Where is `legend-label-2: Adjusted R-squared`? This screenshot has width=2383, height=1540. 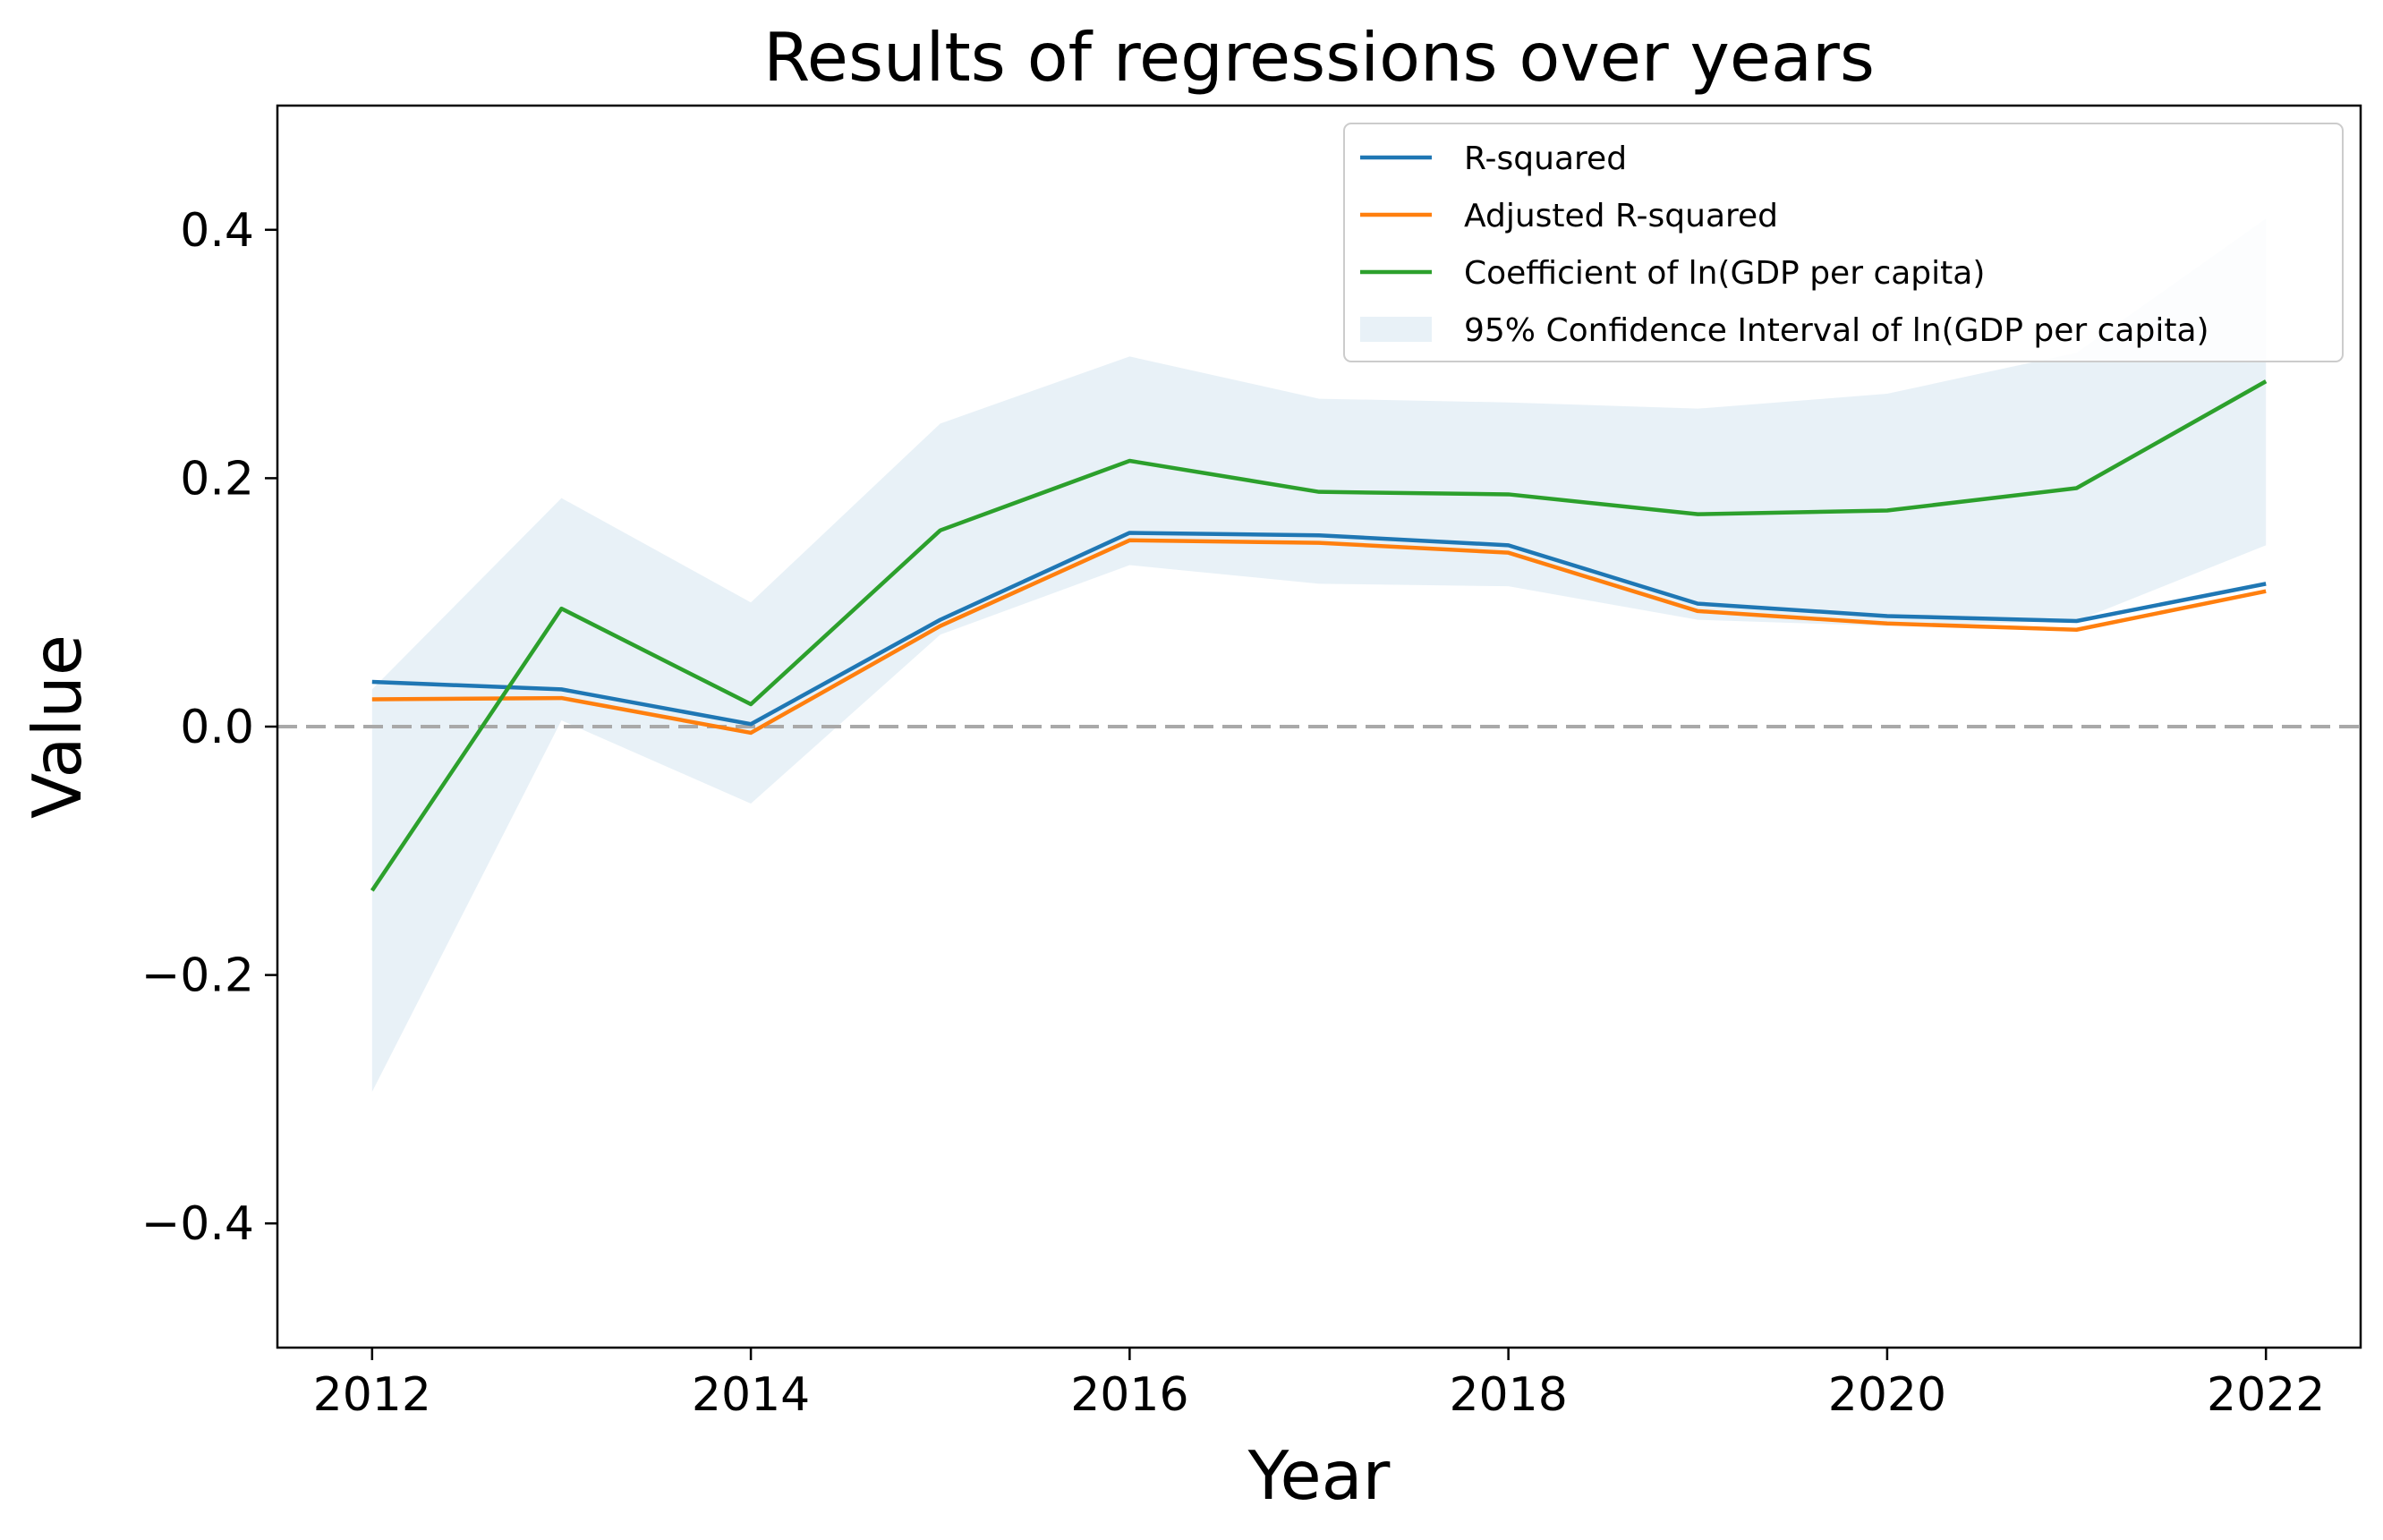
legend-label-2: Adjusted R-squared is located at coordinates (1621, 216).